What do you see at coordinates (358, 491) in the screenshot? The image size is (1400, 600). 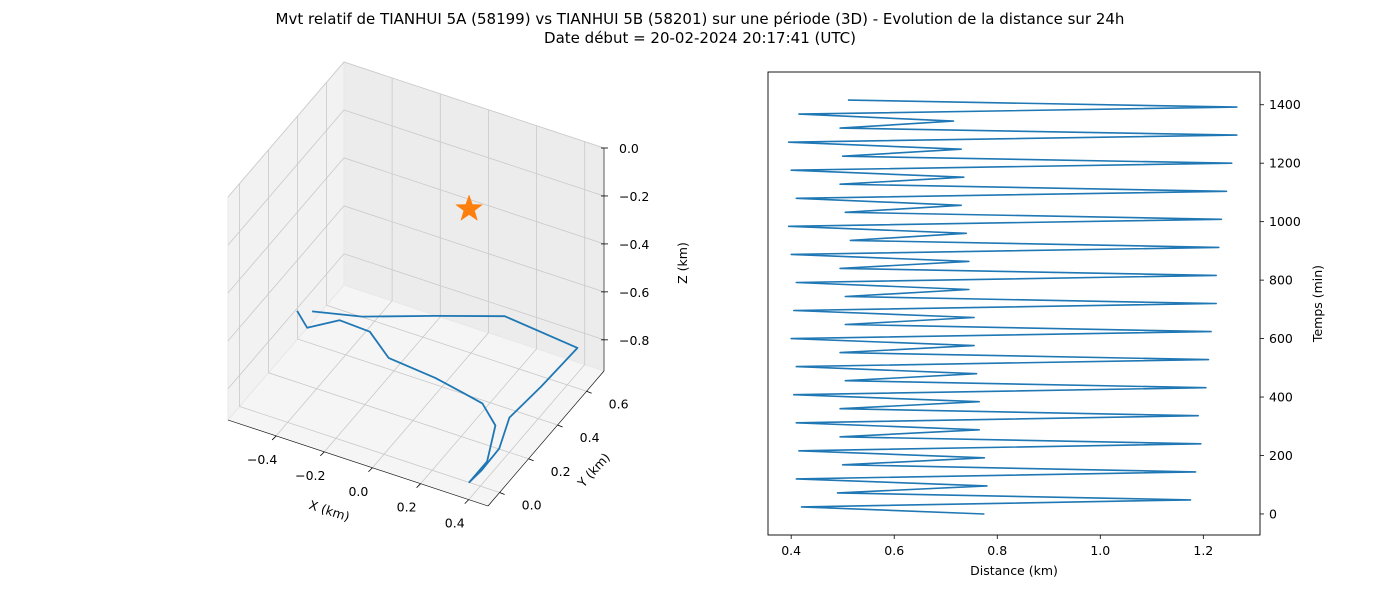 I see `x-tick-label-3d: 0.0` at bounding box center [358, 491].